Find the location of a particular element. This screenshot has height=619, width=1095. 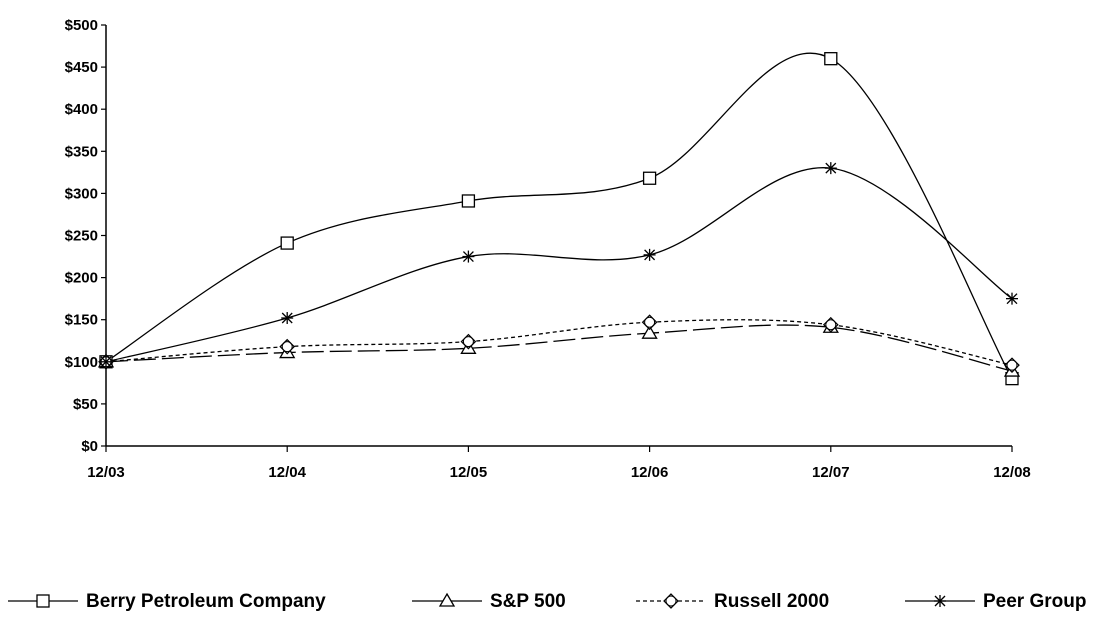

y-tick-label: $450 is located at coordinates (81, 67).